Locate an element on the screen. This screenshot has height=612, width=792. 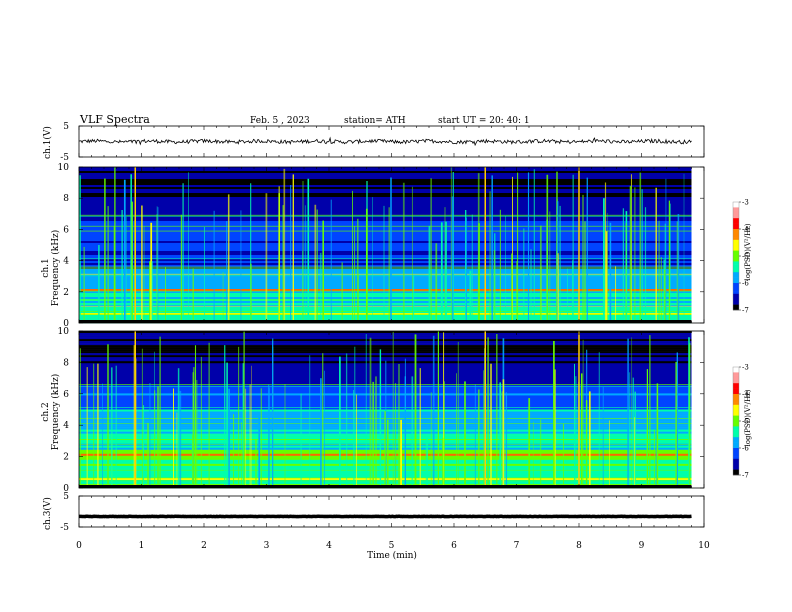
ch1-colorbar: -3 -4 -5 -6 -7 is located at coordinates (740, 257).